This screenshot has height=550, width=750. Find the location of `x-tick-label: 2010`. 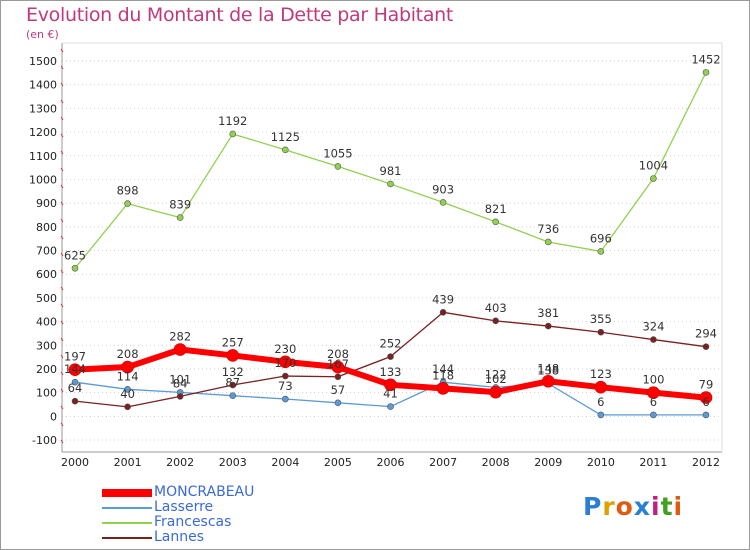

x-tick-label: 2010 is located at coordinates (601, 462).